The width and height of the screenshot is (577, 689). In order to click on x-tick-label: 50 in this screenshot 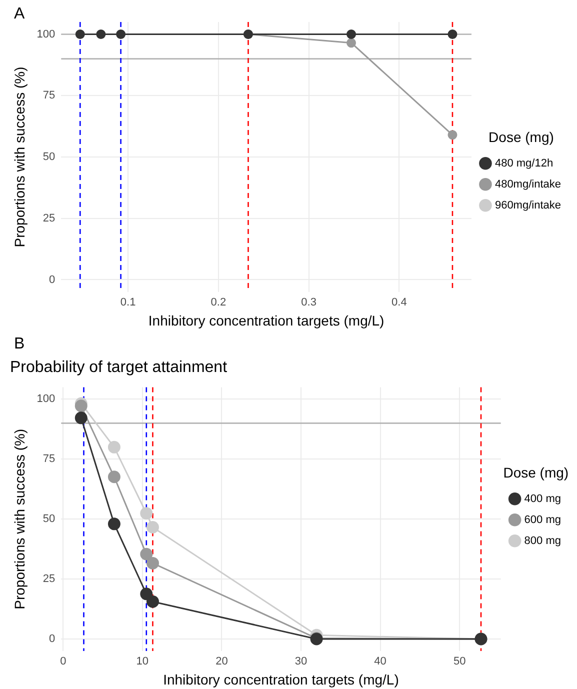, I will do `click(459, 662)`.